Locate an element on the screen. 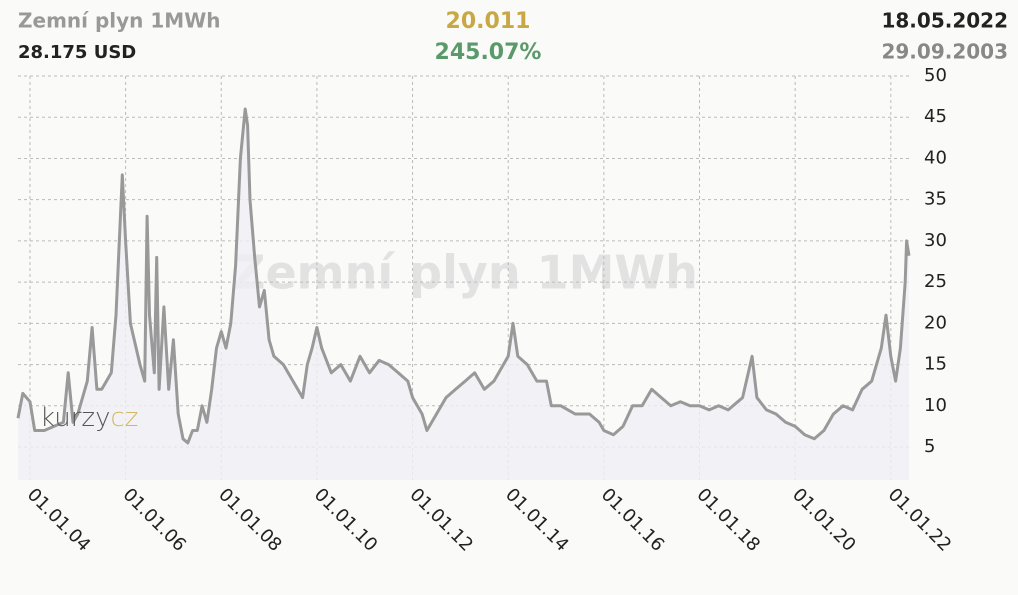 The image size is (1018, 595). x-tick-label: 01.01.12 is located at coordinates (441, 520).